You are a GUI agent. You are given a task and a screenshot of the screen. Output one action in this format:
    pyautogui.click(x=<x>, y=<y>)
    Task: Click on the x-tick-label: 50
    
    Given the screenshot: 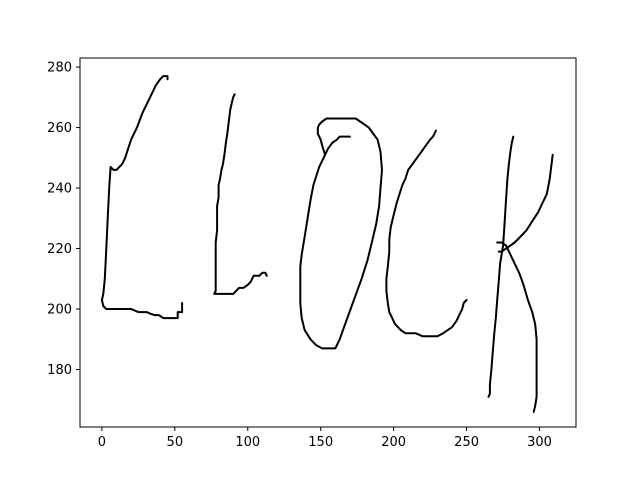 What is the action you would take?
    pyautogui.click(x=175, y=442)
    